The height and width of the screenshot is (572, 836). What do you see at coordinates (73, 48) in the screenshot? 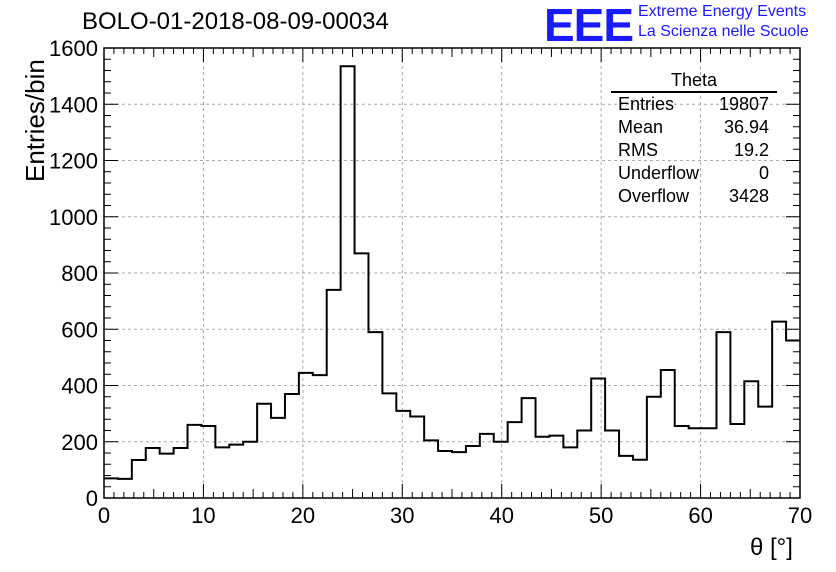
I see `y-tick-label: 1600` at bounding box center [73, 48].